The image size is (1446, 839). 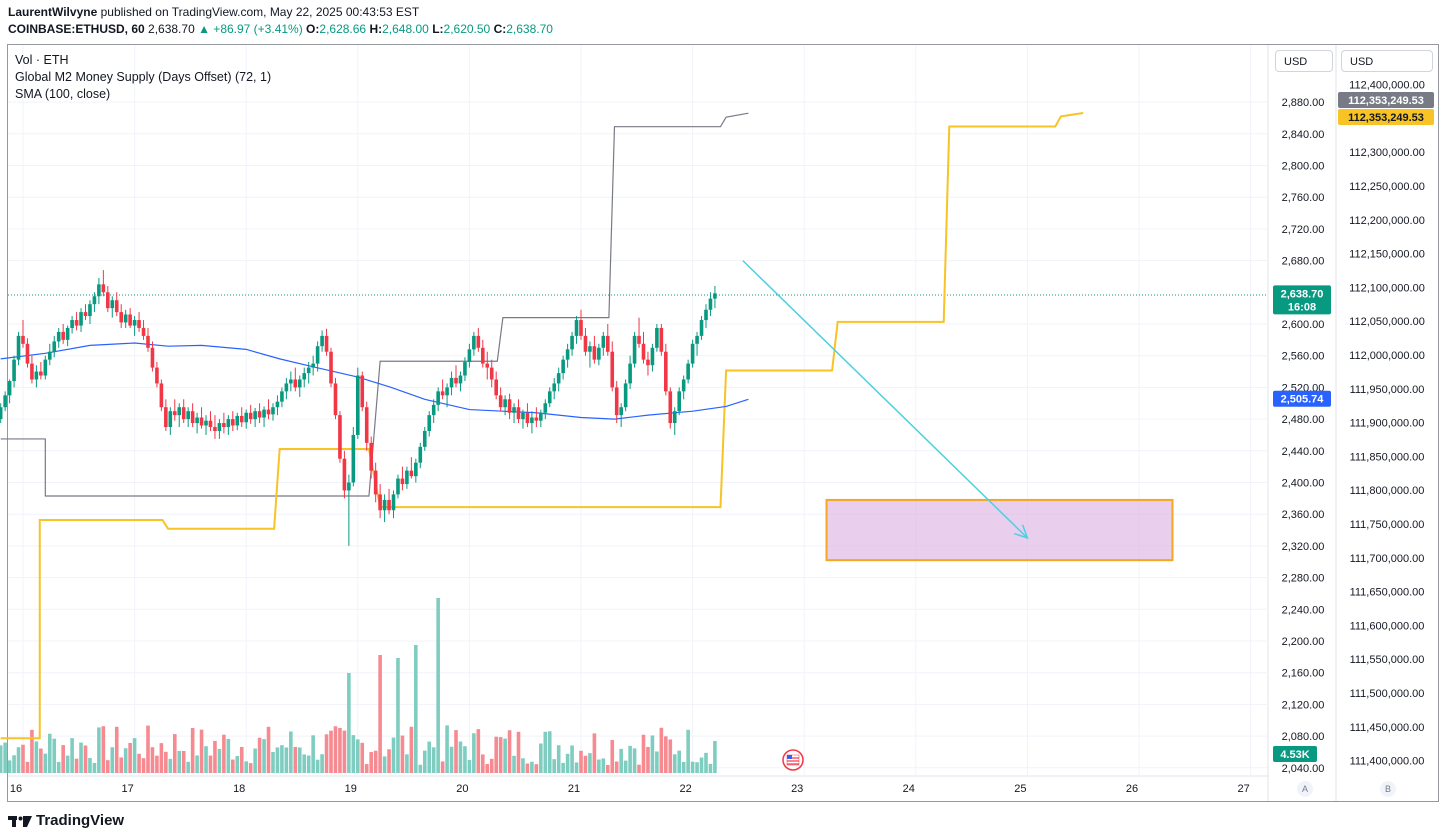 I want to click on currency-button-right: USD, so click(x=1387, y=61).